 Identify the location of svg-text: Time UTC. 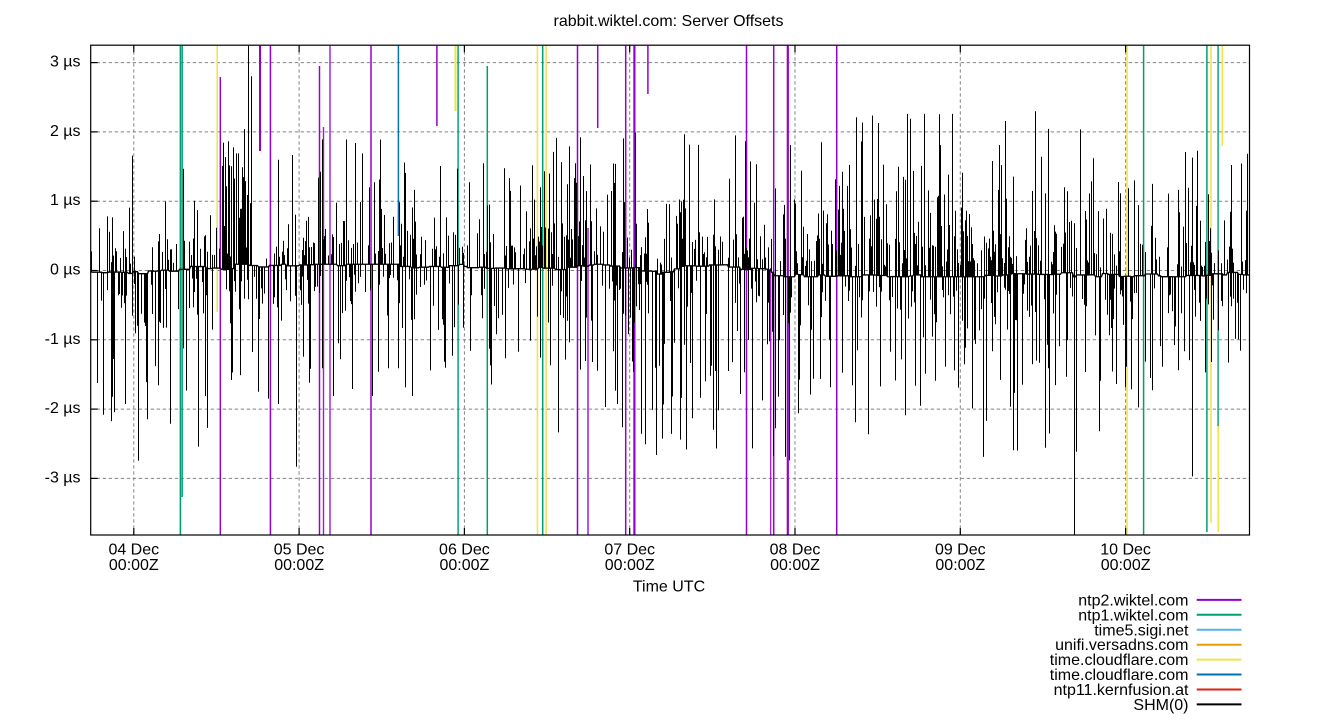
(669, 587).